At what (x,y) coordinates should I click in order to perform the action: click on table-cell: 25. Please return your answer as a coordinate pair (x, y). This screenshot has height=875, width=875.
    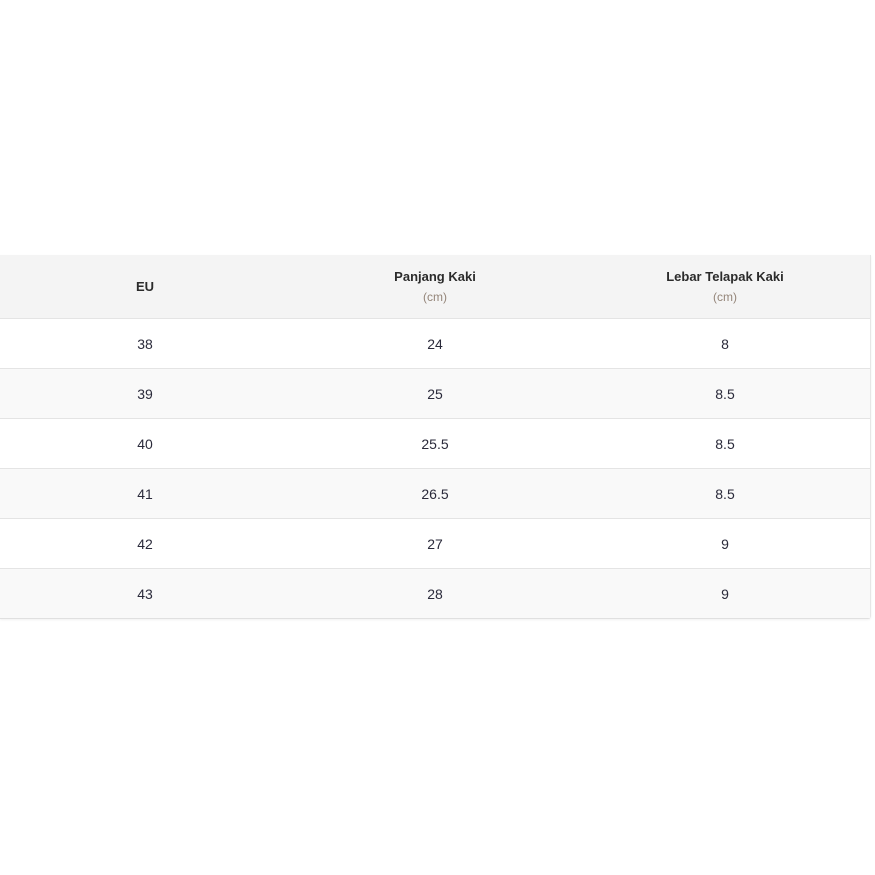
    Looking at the image, I should click on (435, 393).